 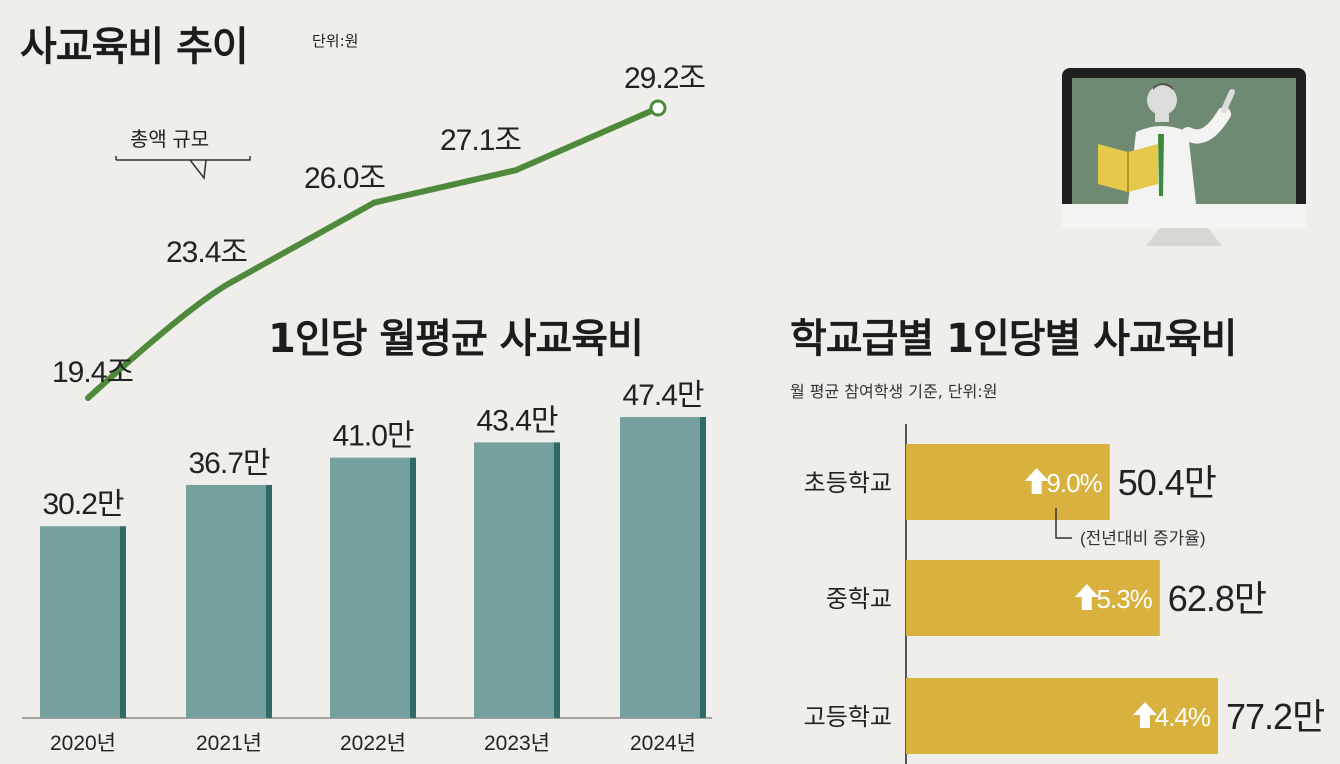 What do you see at coordinates (373, 743) in the screenshot?
I see `bar-category-label: 2022년` at bounding box center [373, 743].